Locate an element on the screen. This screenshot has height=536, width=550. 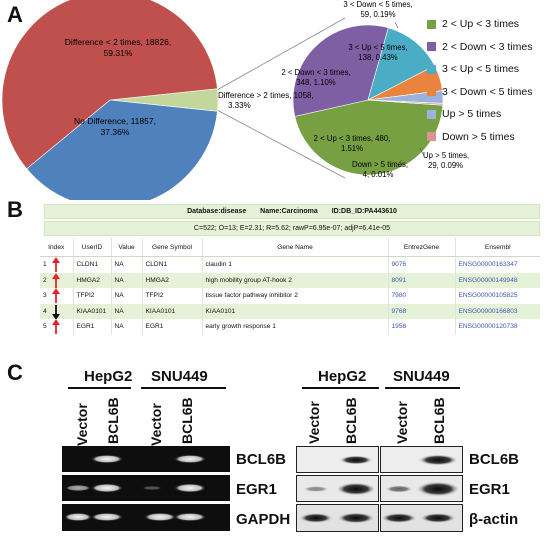
pie-connector-top is located at coordinates (281, 54).